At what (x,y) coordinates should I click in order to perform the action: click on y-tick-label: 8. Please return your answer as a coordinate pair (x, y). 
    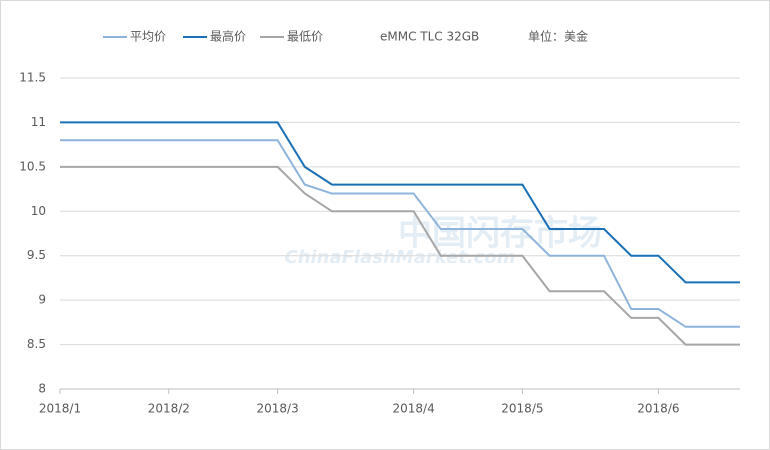
    Looking at the image, I should click on (42, 389).